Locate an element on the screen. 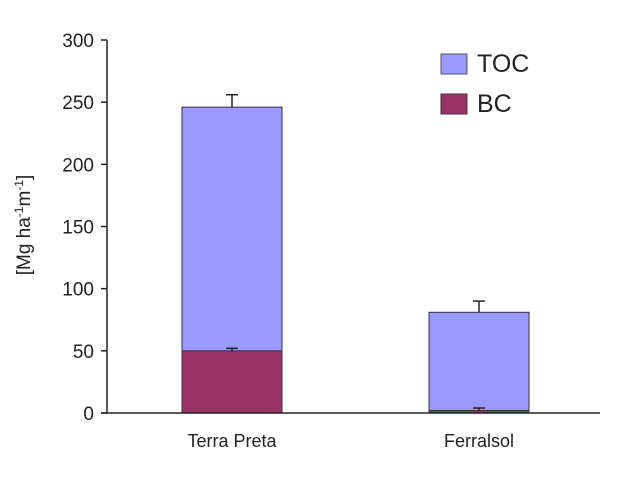 Image resolution: width=640 pixels, height=480 pixels. y-tick-label: 200 is located at coordinates (78, 165).